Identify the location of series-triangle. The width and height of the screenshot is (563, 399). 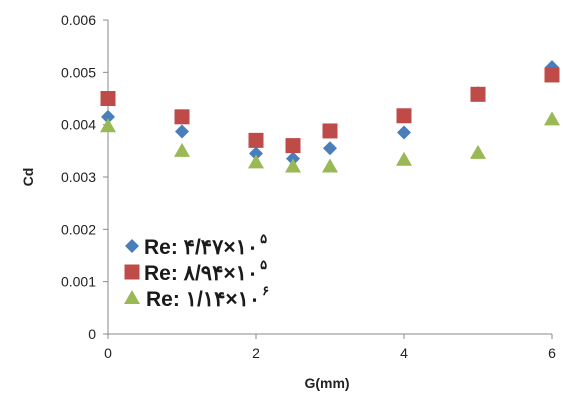
(330, 142).